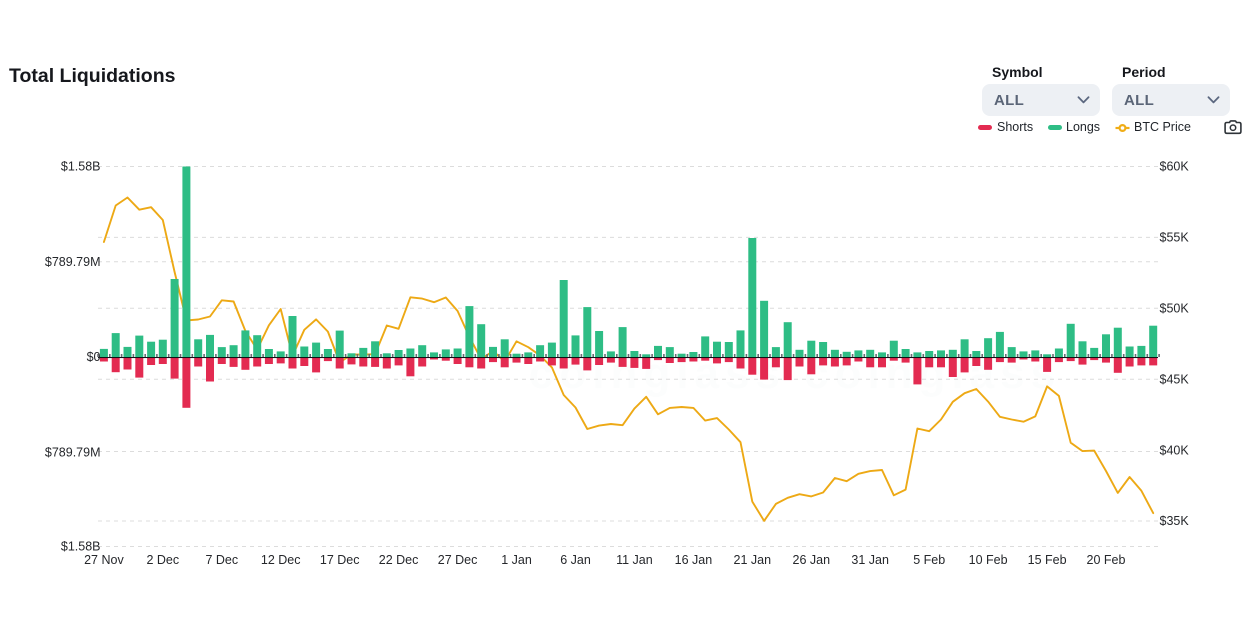 The image size is (1257, 617). Describe the element at coordinates (221, 560) in the screenshot. I see `svg-text: 7 Dec` at that location.